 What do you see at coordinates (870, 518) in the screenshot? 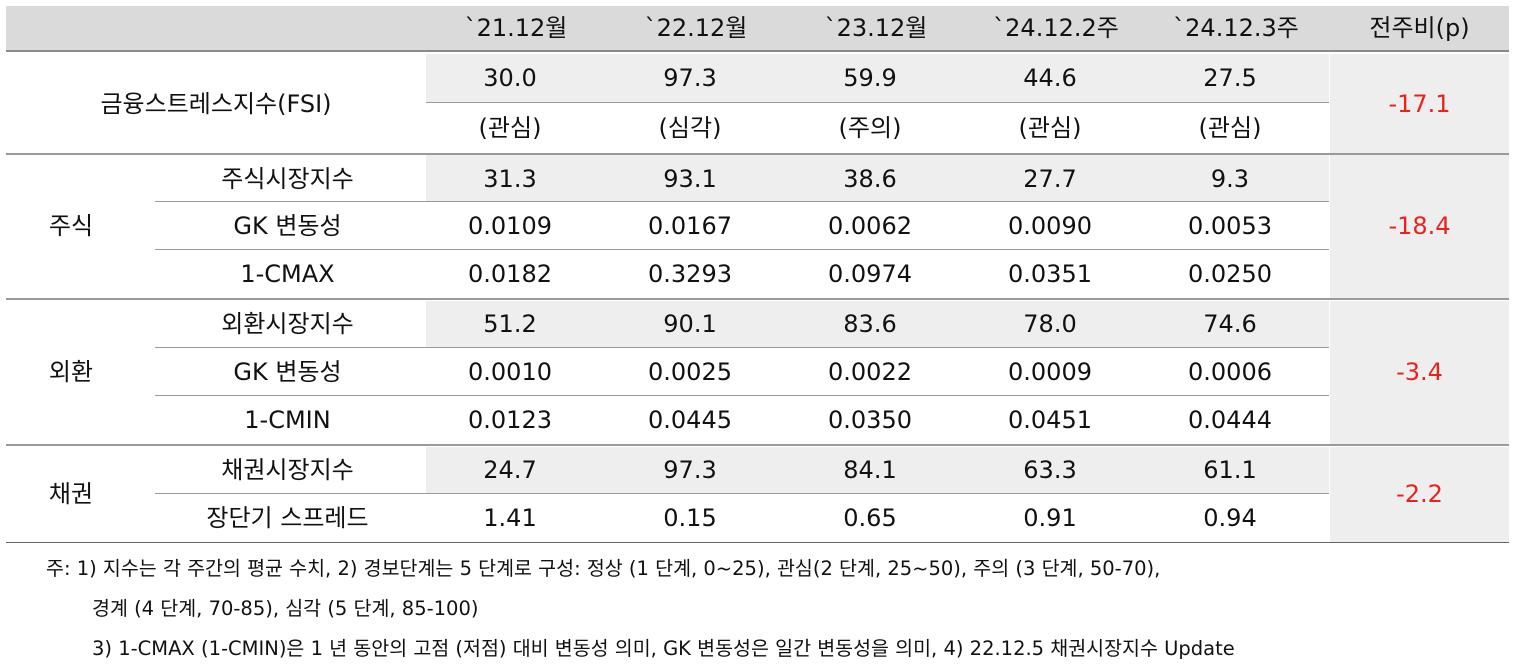
I see `cell-value: 0.65` at bounding box center [870, 518].